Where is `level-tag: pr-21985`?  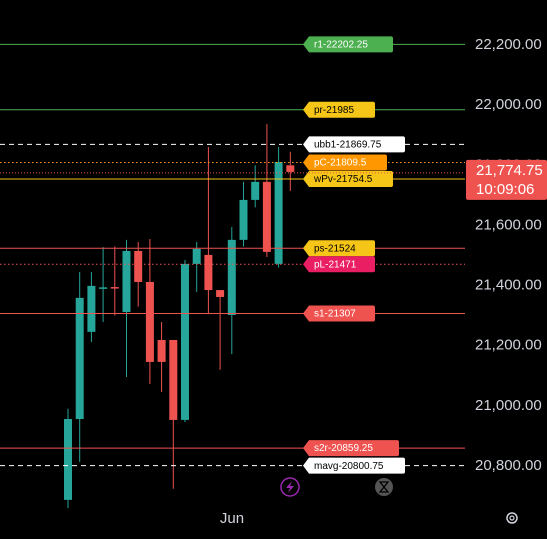 level-tag: pr-21985 is located at coordinates (339, 109).